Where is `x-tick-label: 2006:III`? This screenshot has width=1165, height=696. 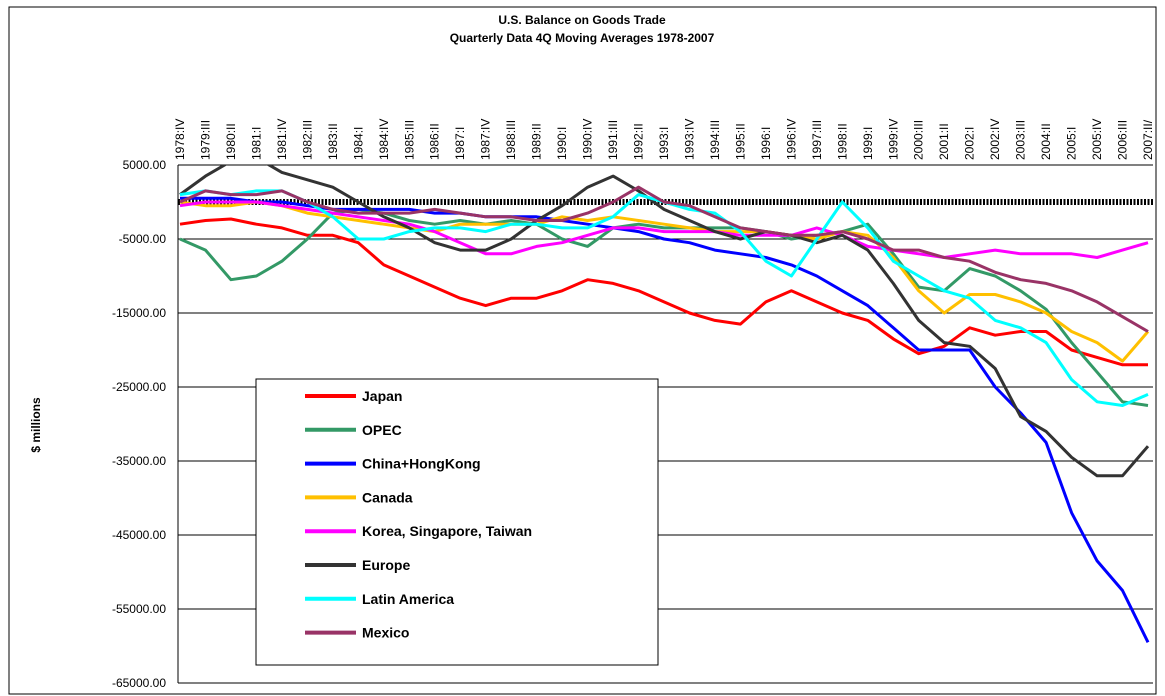 x-tick-label: 2006:III is located at coordinates (1123, 140).